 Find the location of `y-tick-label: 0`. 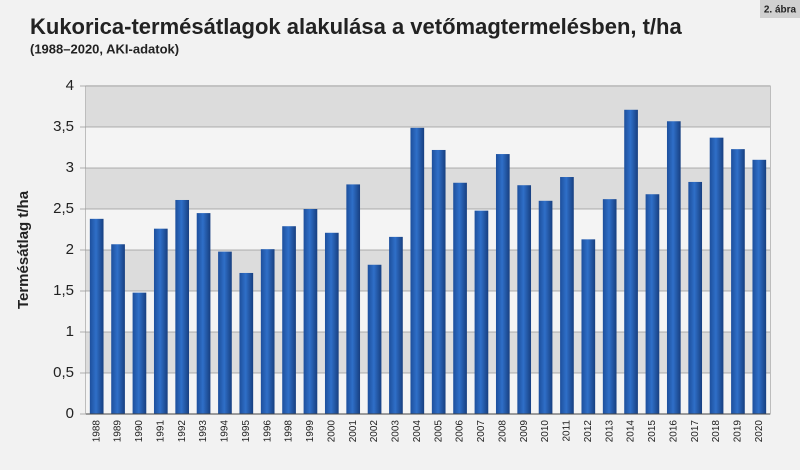

y-tick-label: 0 is located at coordinates (70, 413).